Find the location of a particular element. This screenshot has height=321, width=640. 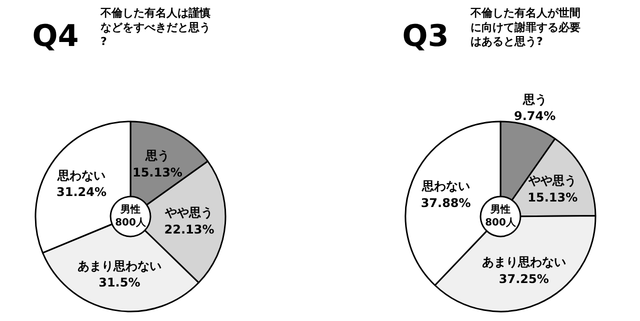

data-label: 9.74% is located at coordinates (535, 116).